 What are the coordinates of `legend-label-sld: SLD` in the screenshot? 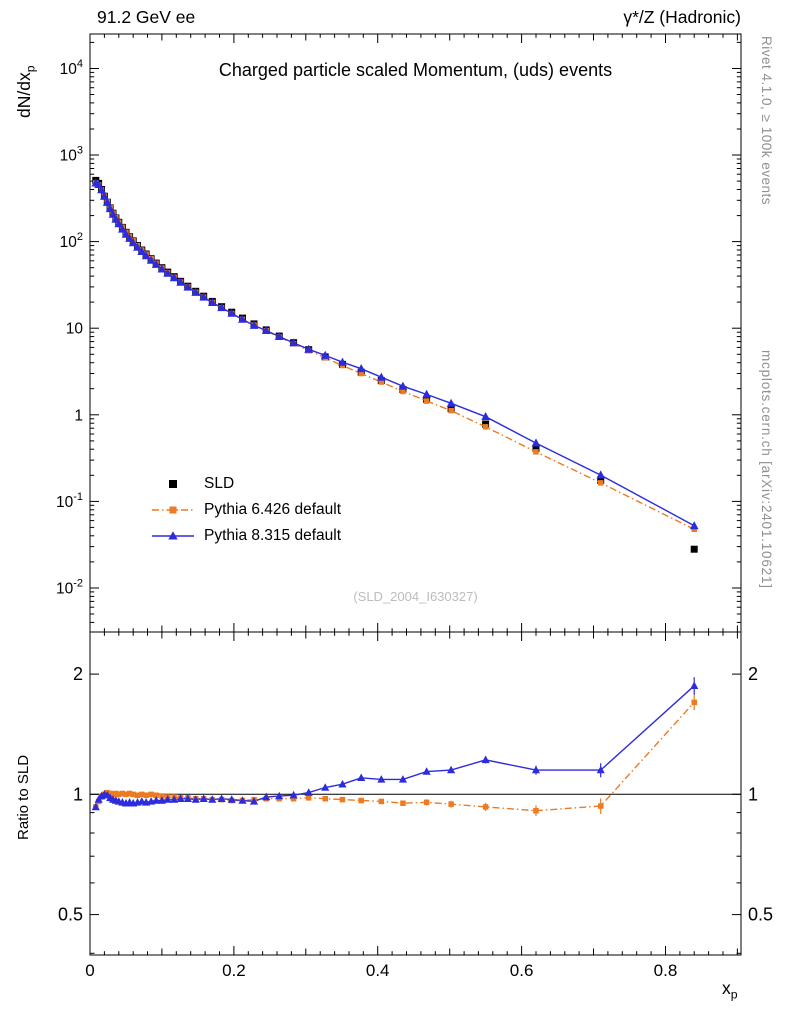 It's located at (219, 483).